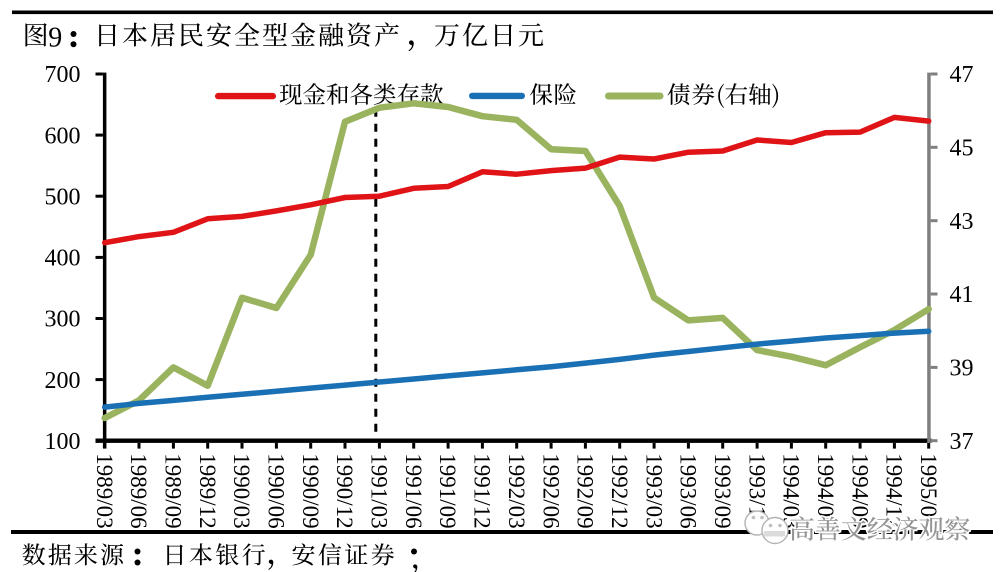  What do you see at coordinates (962, 149) in the screenshot?
I see `svg-text: 45` at bounding box center [962, 149].